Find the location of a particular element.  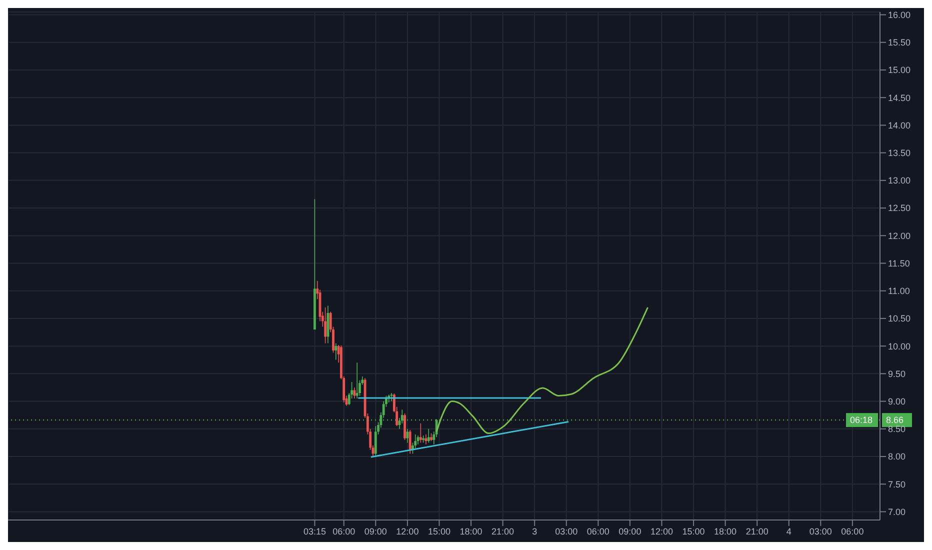

y-tick-label: 8.00 is located at coordinates (897, 457).